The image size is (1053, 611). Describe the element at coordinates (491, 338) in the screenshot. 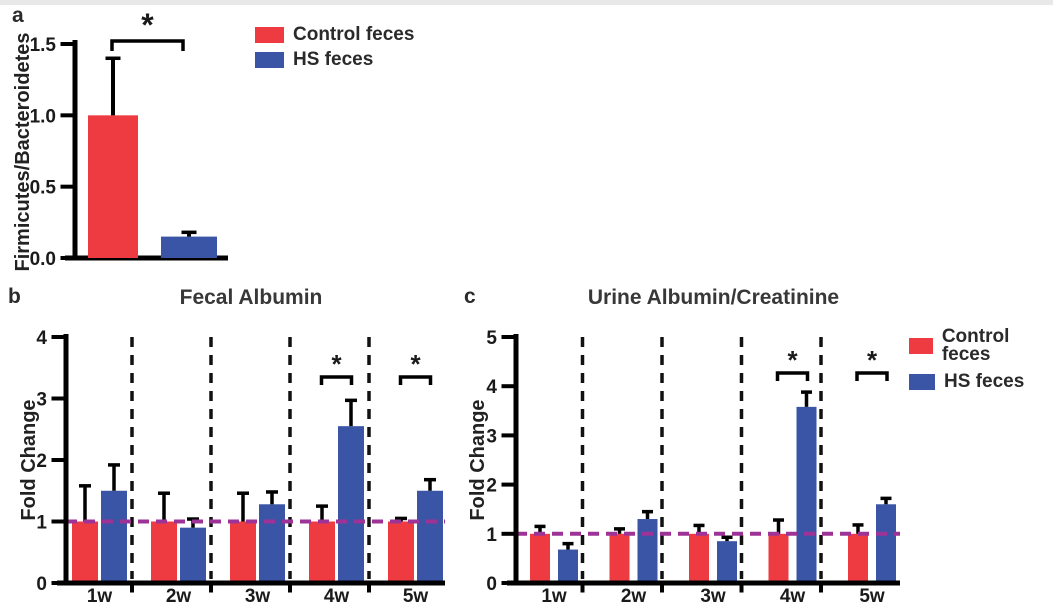

I see `y-tick-label: 5` at that location.